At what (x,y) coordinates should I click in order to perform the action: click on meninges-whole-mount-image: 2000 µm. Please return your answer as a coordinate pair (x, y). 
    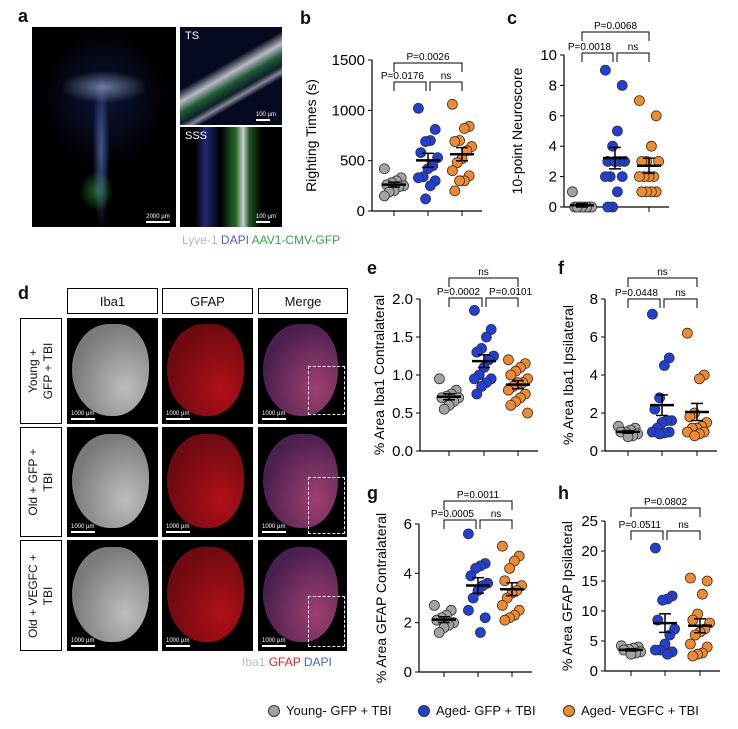
    Looking at the image, I should click on (104, 127).